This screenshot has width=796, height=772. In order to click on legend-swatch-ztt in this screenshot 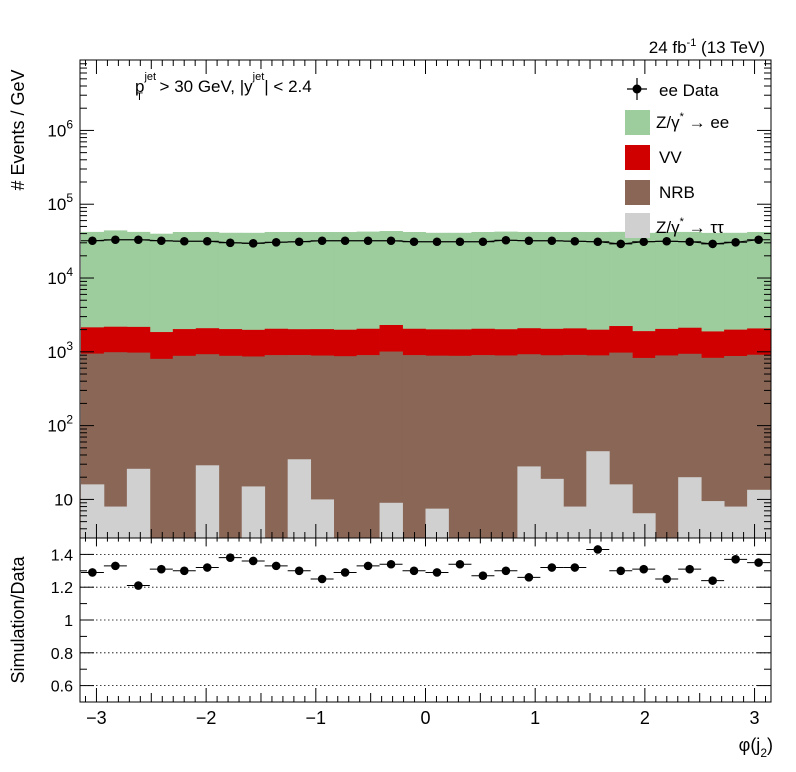, I will do `click(637, 225)`.